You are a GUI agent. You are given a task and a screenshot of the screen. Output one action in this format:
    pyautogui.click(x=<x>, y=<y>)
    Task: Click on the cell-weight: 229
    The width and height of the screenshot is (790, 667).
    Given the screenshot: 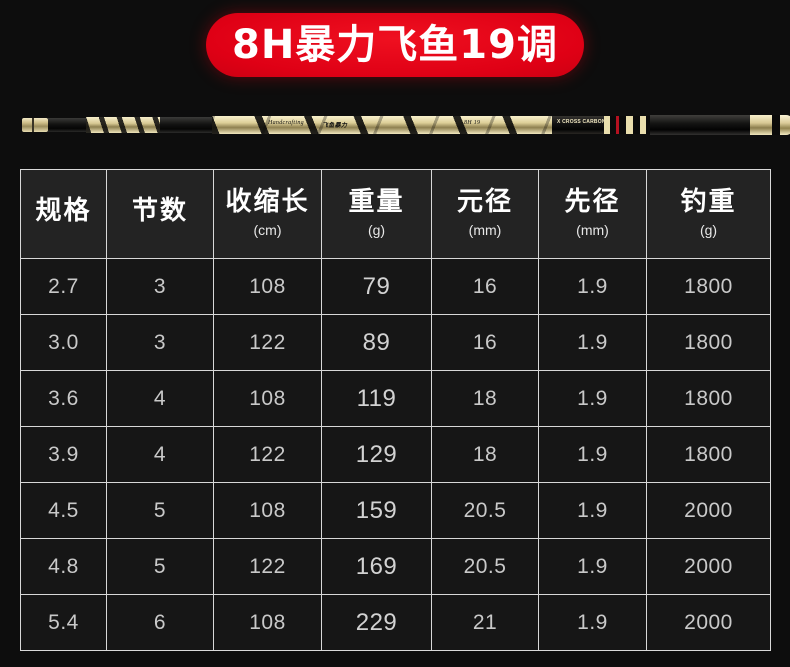 What is the action you would take?
    pyautogui.click(x=376, y=622)
    